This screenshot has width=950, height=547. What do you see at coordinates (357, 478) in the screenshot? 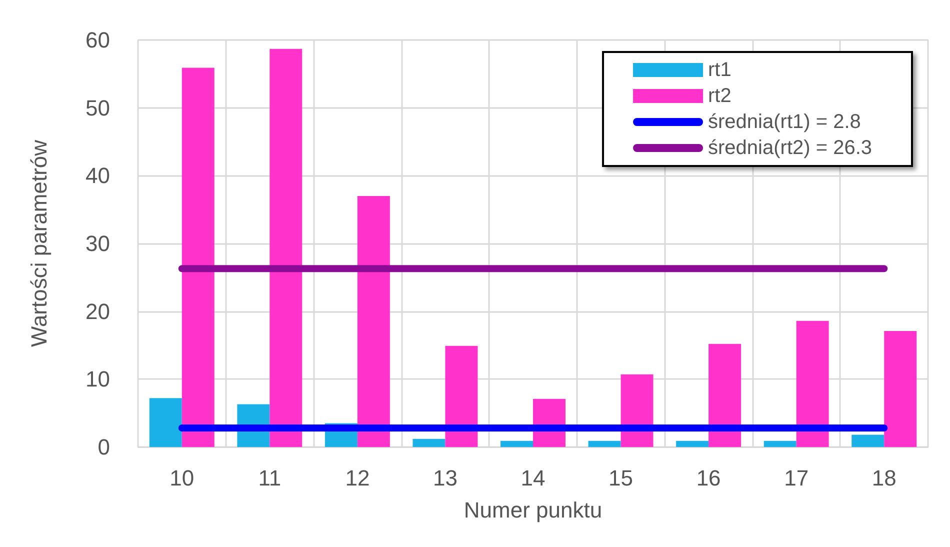
I see `x-tick-label: 12` at bounding box center [357, 478].